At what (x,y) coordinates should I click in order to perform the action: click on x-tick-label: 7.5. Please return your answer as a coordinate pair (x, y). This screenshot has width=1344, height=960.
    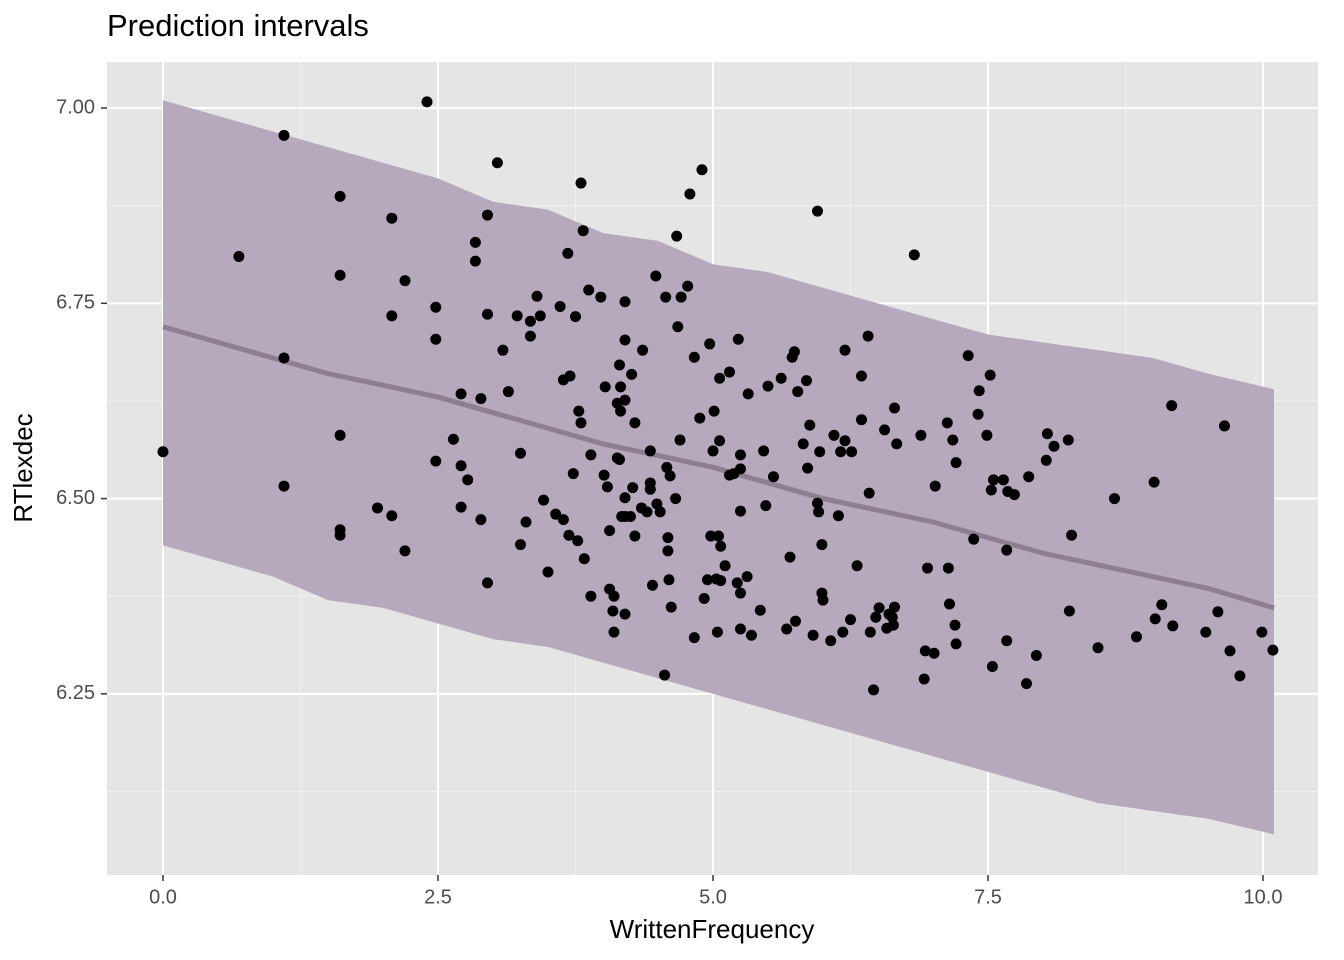
    Looking at the image, I should click on (988, 897).